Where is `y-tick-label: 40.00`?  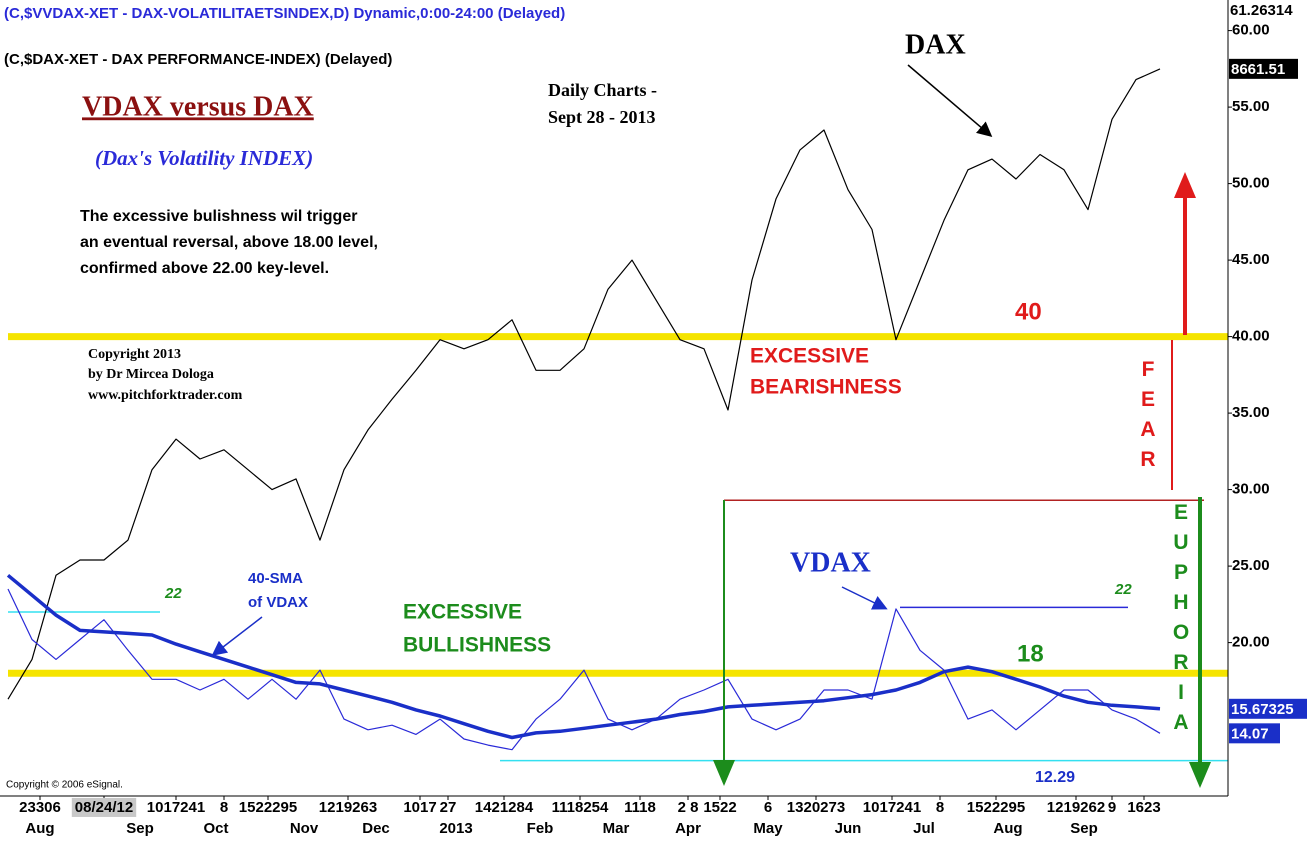
y-tick-label: 40.00 is located at coordinates (1251, 336).